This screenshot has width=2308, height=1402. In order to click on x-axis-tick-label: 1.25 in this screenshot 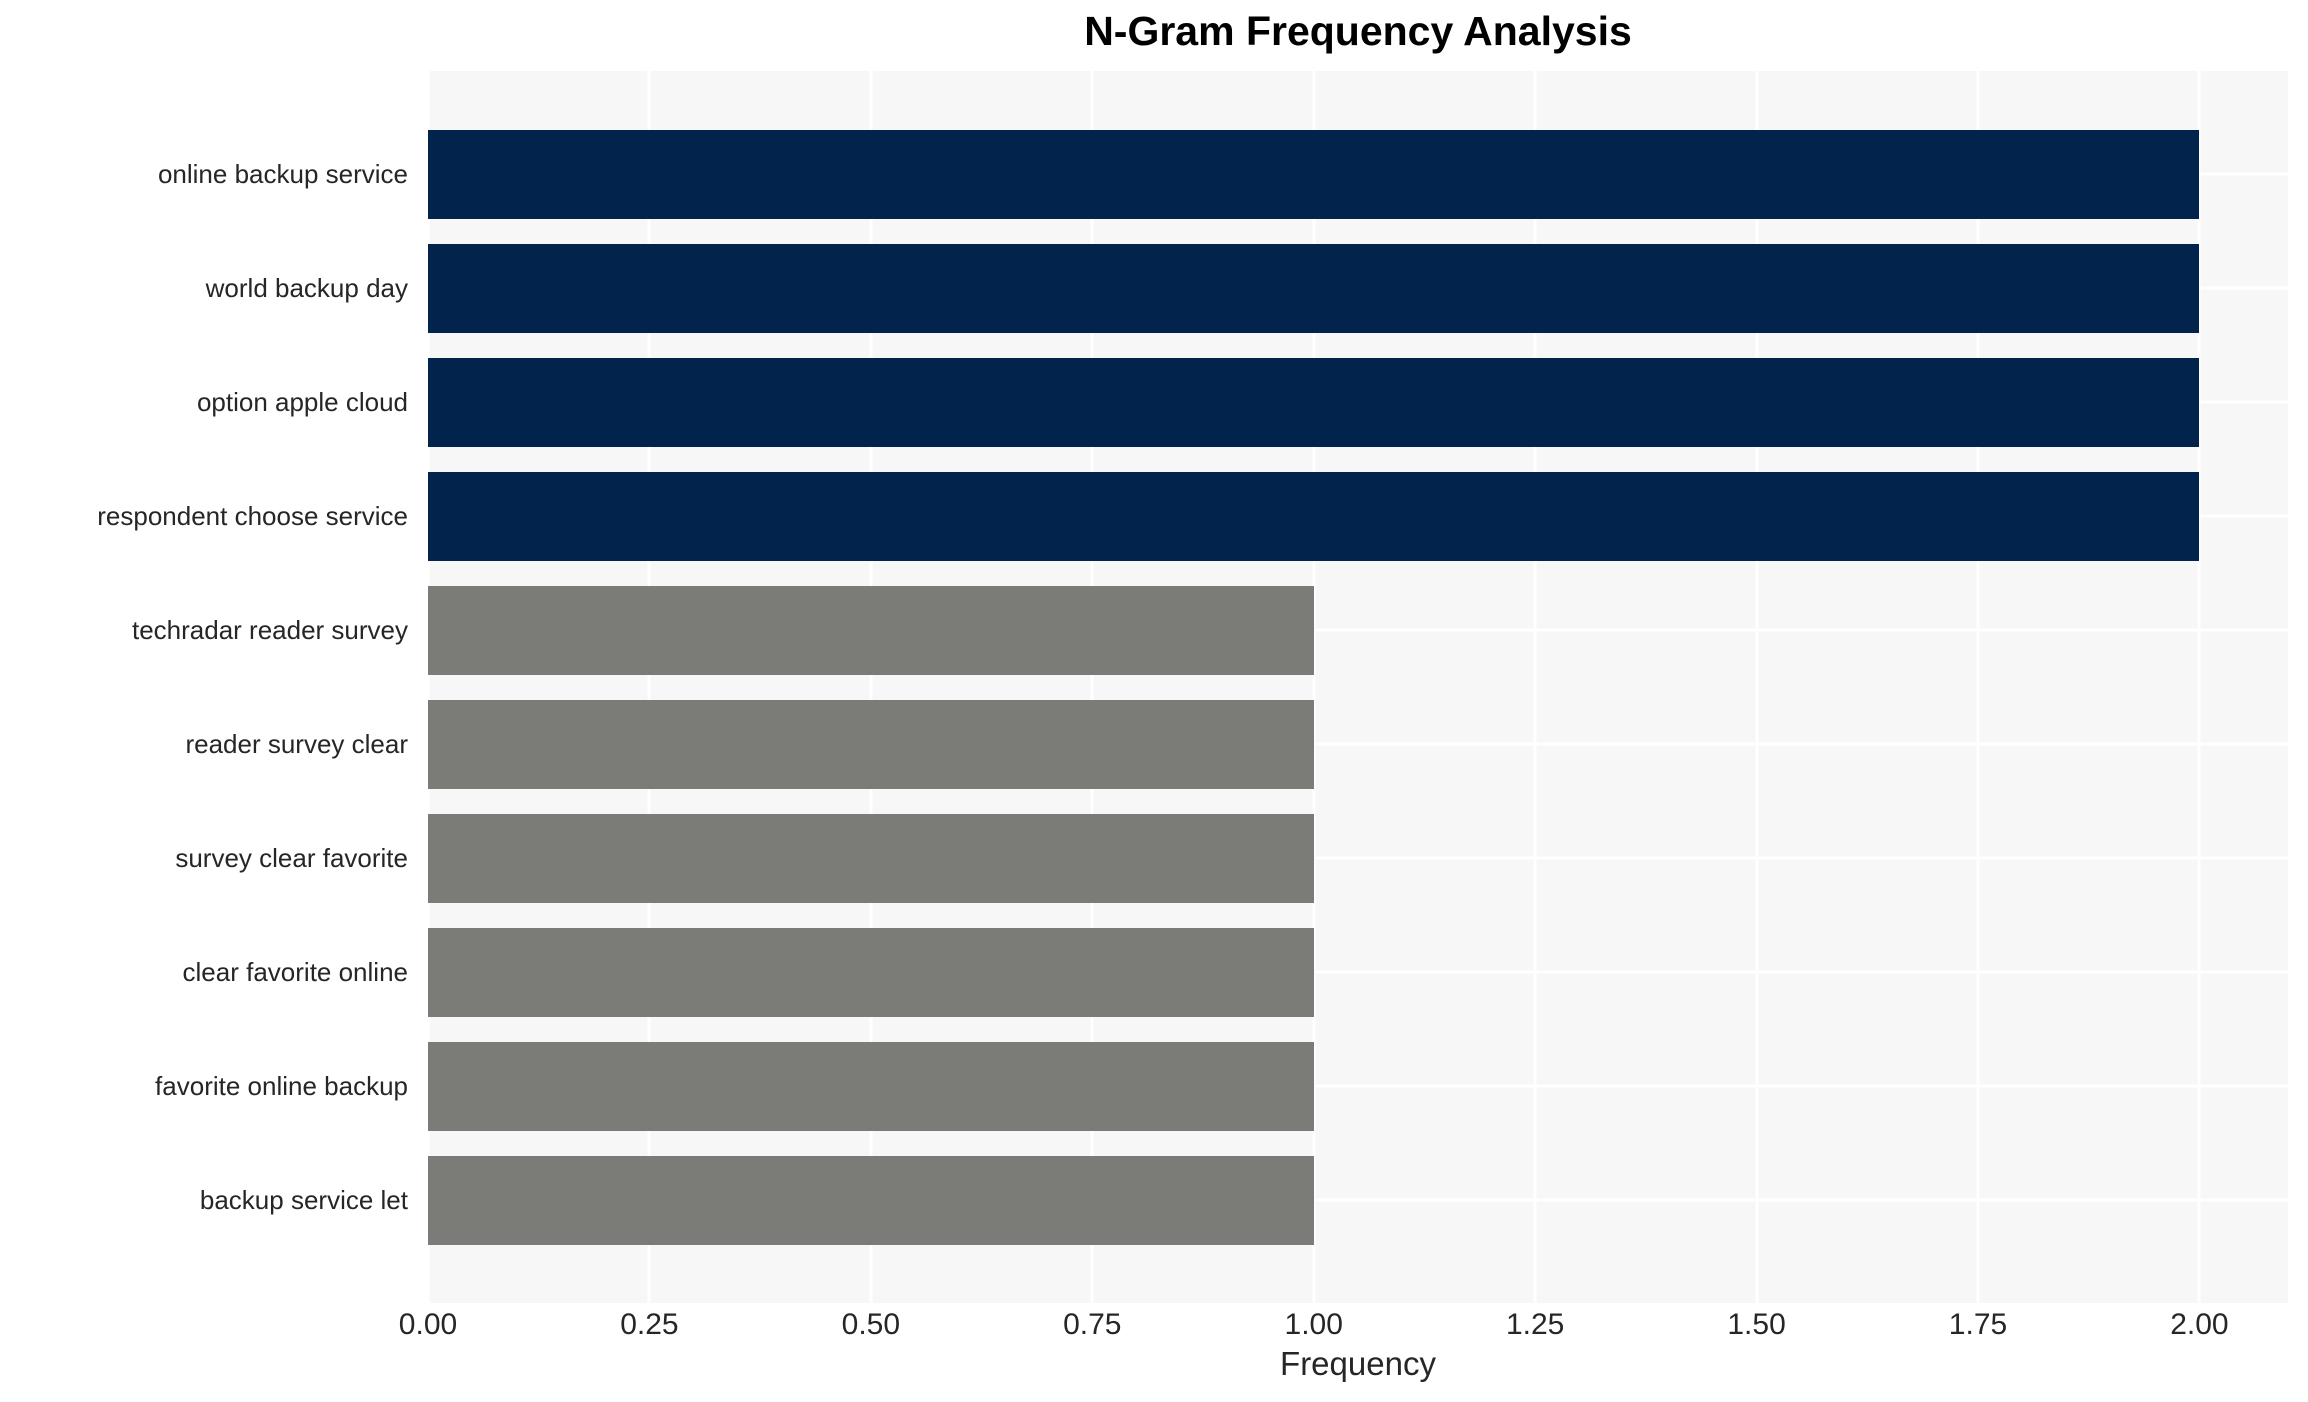, I will do `click(1535, 1324)`.